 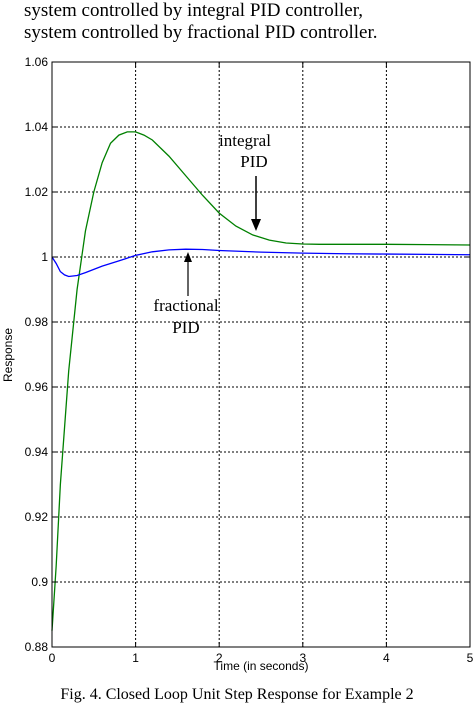 I want to click on x-axis-label: Time (in seconds), so click(x=261, y=666).